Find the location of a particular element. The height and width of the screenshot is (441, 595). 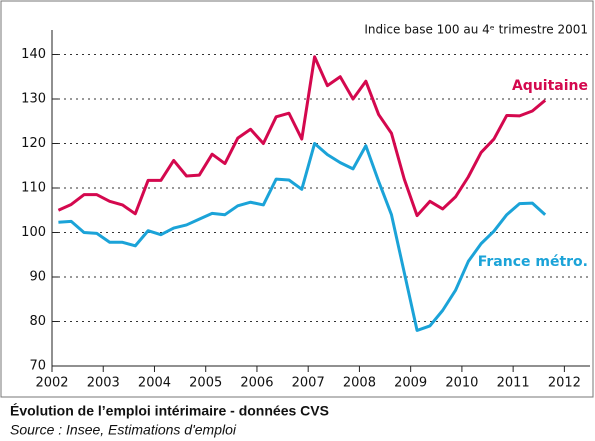

chart-subtitle: Indice base 100 au 4ᵉ trimestre 2001 is located at coordinates (476, 30).